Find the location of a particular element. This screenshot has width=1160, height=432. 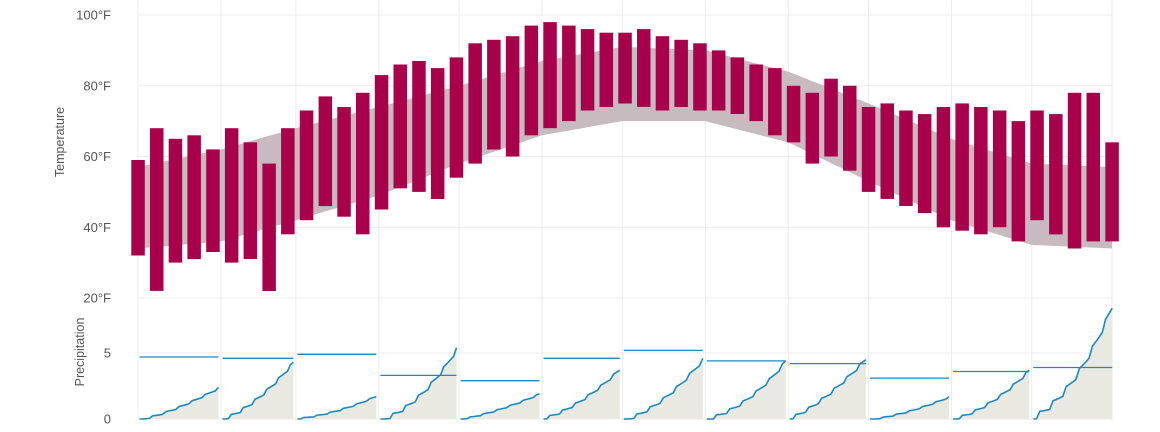

precipitation-tick-label: 0 is located at coordinates (107, 419).